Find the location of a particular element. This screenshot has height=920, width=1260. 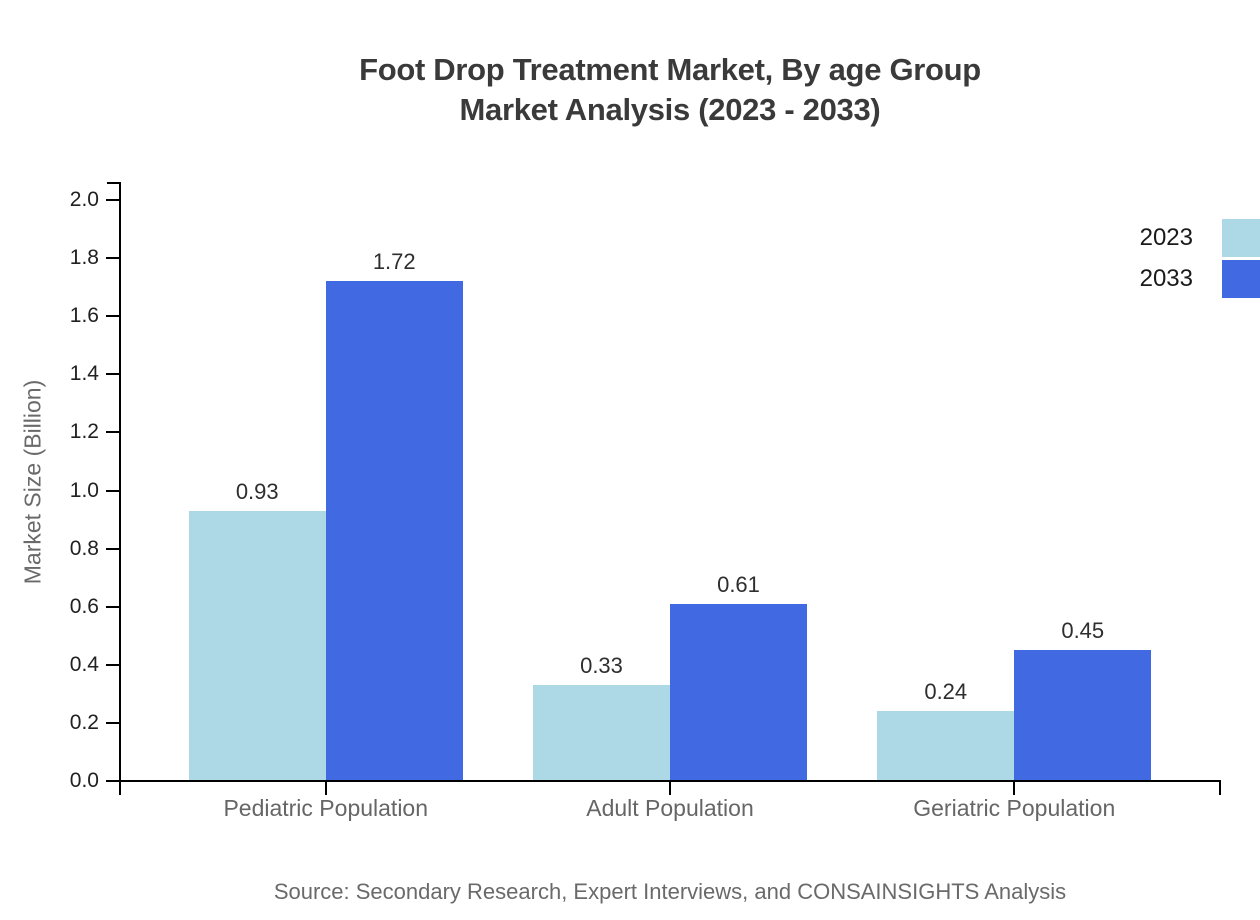

legend-row: 2033 is located at coordinates (1180, 279).